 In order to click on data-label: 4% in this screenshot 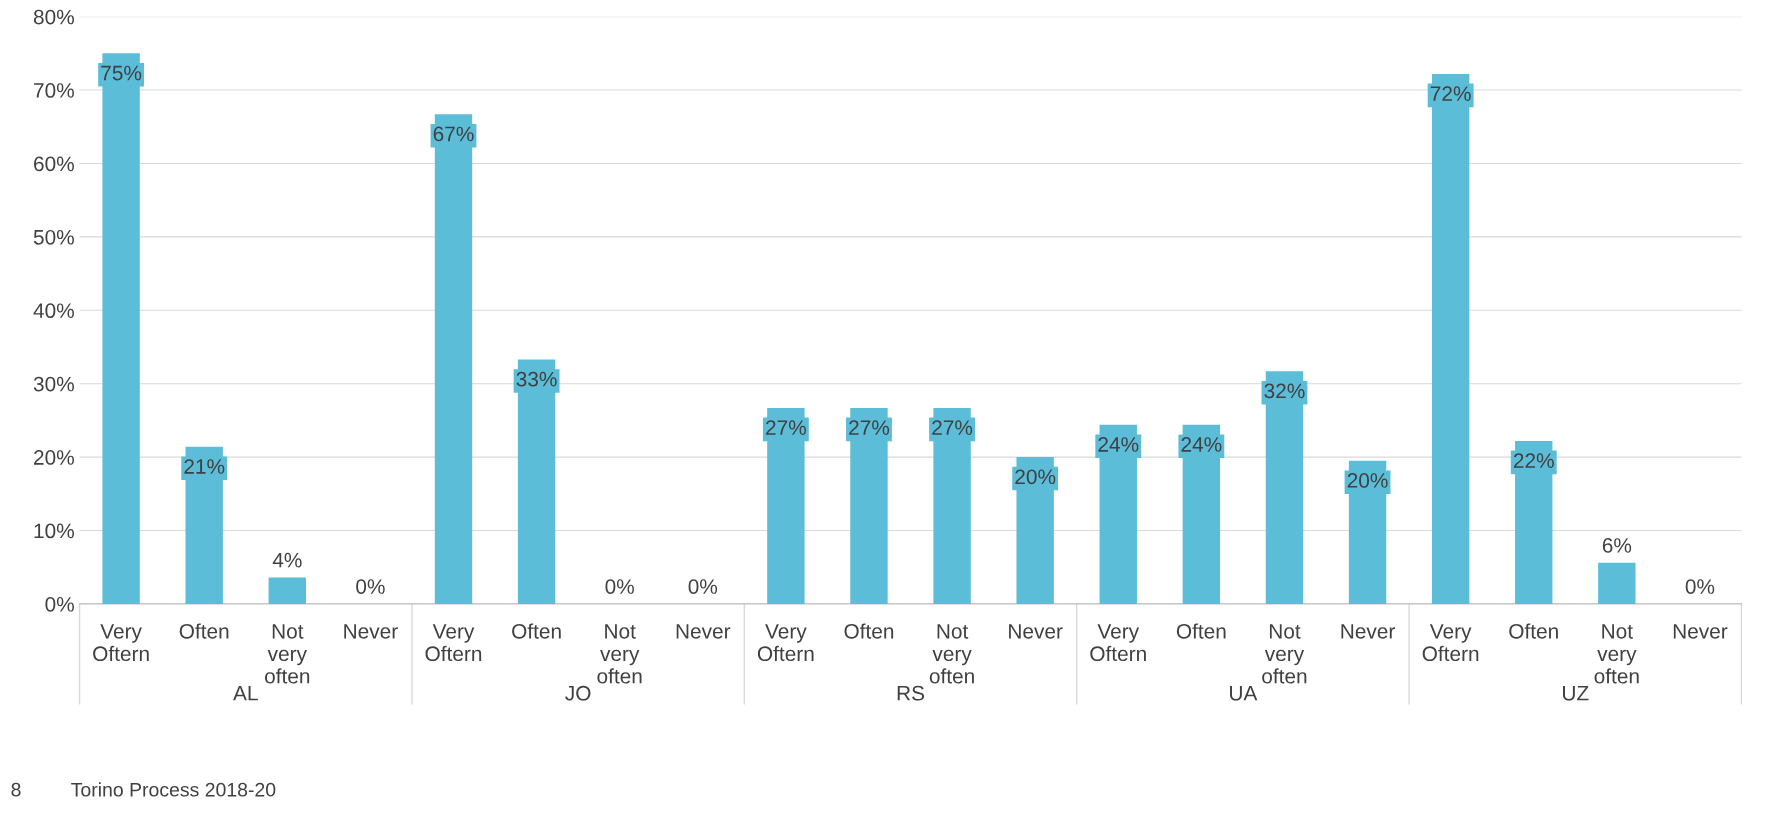, I will do `click(287, 560)`.